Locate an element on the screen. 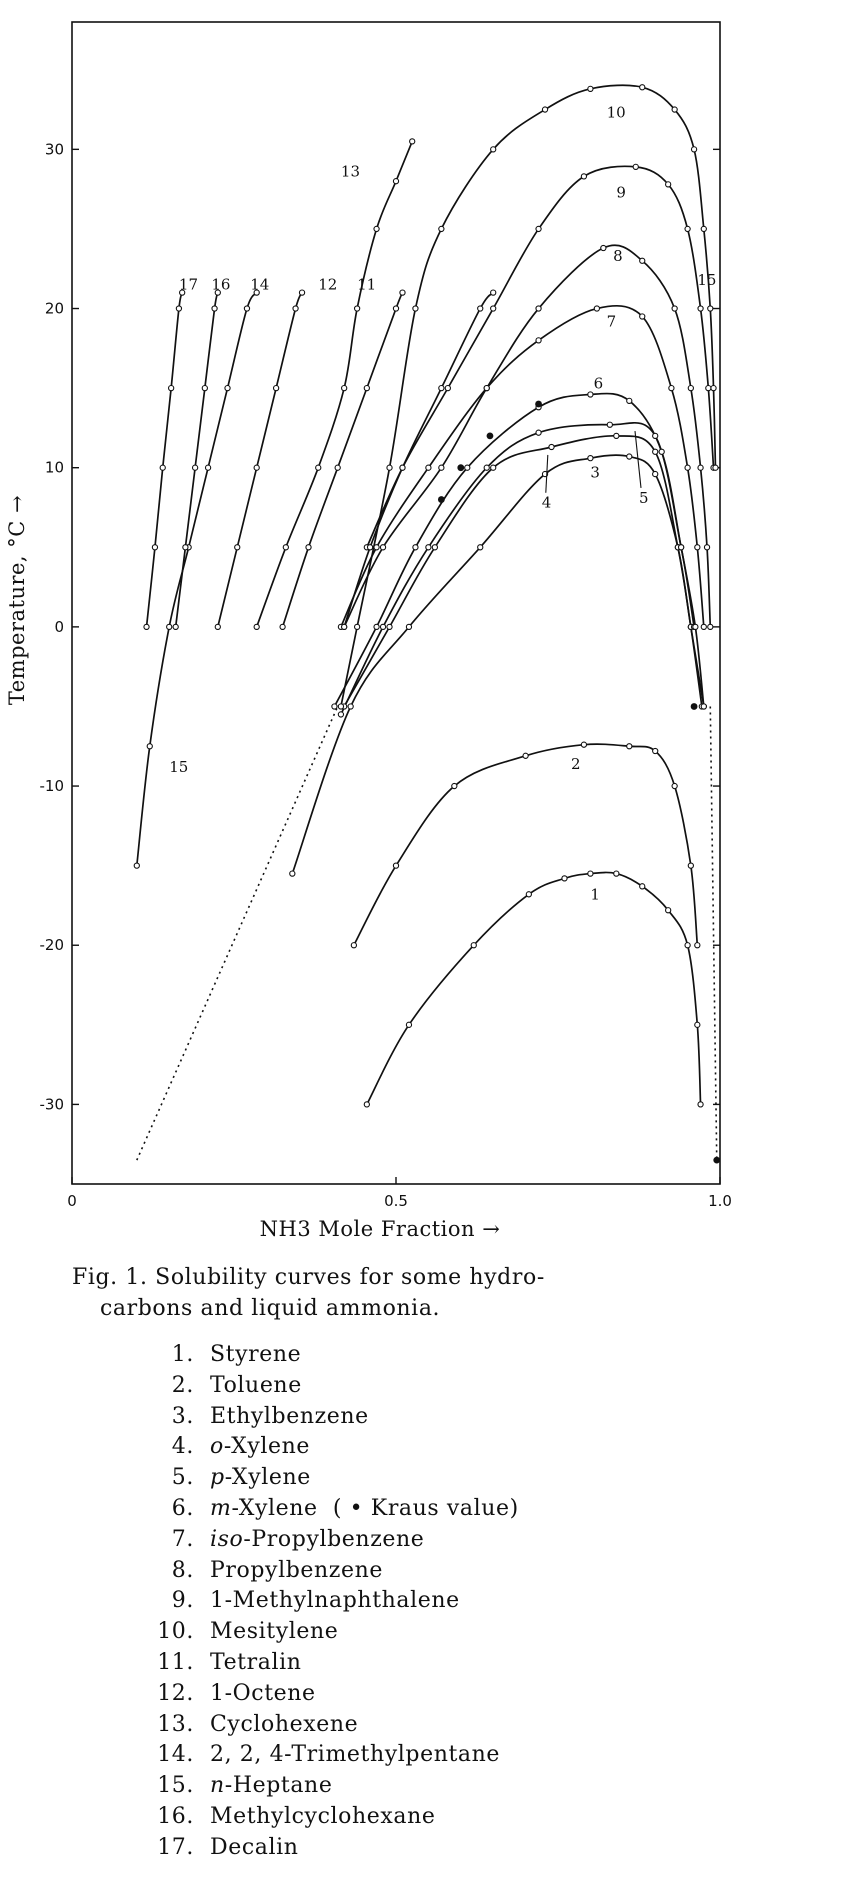  curve-label-5: 5 is located at coordinates (644, 498).